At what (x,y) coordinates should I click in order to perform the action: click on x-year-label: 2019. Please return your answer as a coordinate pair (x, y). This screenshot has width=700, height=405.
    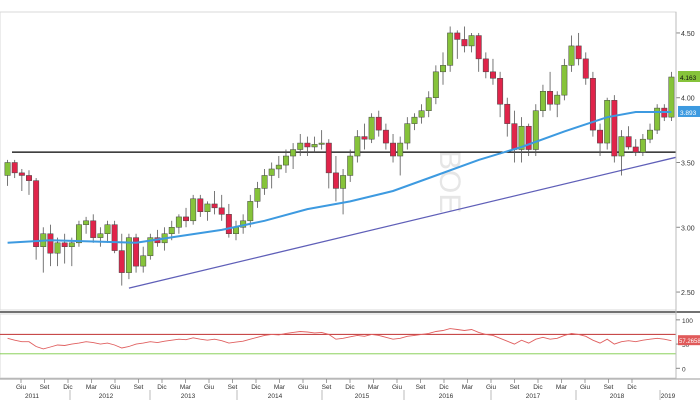
    Looking at the image, I should click on (668, 396).